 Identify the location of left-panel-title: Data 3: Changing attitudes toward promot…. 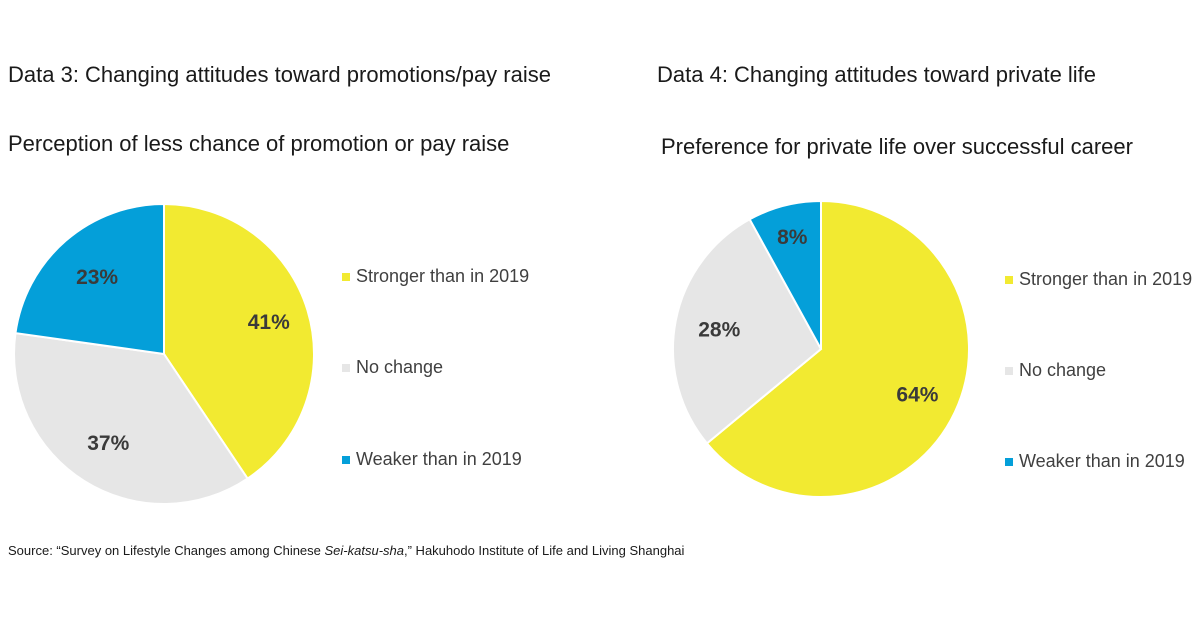
(279, 74).